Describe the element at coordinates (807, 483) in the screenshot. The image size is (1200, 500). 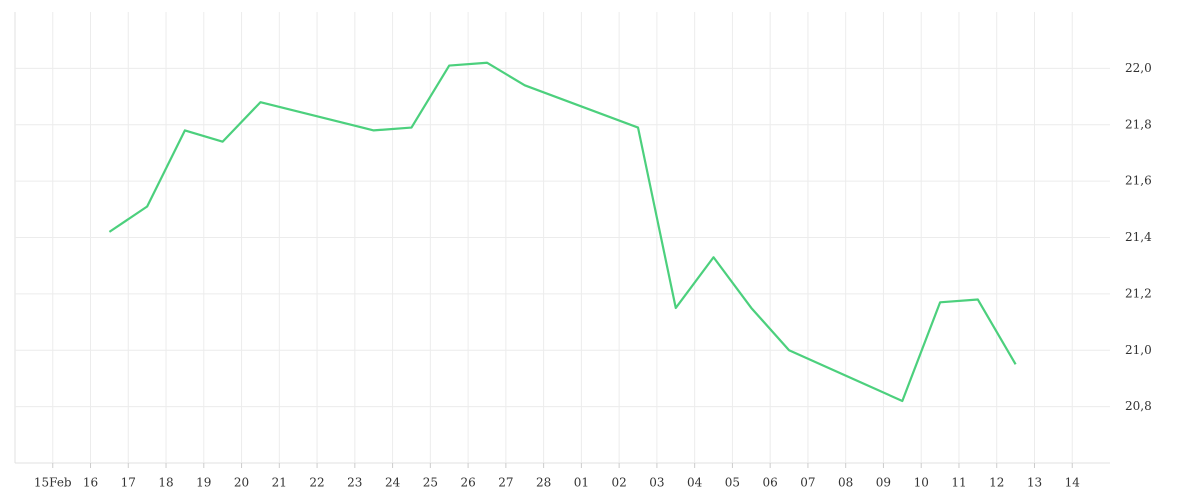
I see `x-tick-label: 07` at that location.